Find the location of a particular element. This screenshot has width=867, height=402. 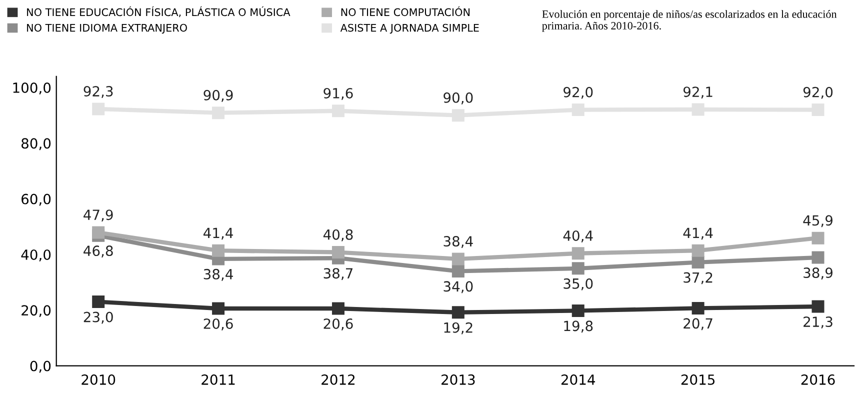

x-tick-label: 2013 is located at coordinates (458, 379).